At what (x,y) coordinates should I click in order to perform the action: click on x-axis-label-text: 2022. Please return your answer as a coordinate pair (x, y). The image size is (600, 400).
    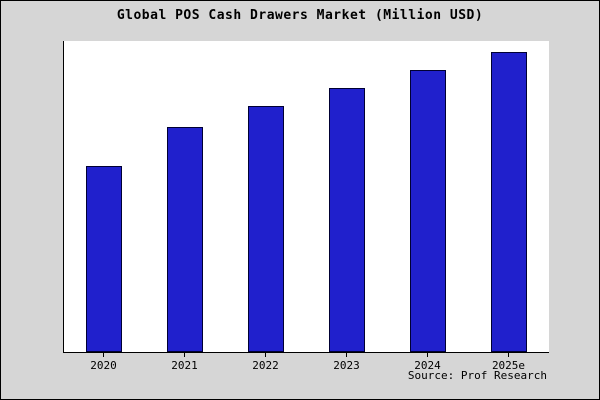
    Looking at the image, I should click on (265, 365).